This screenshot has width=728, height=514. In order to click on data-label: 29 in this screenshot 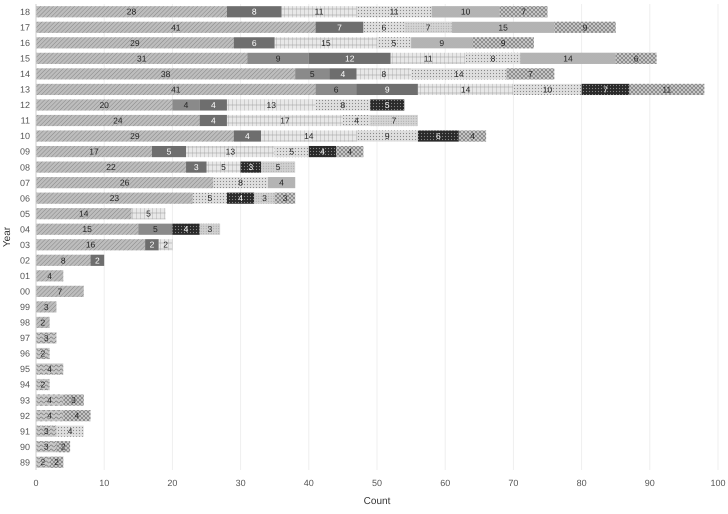, I will do `click(135, 136)`.